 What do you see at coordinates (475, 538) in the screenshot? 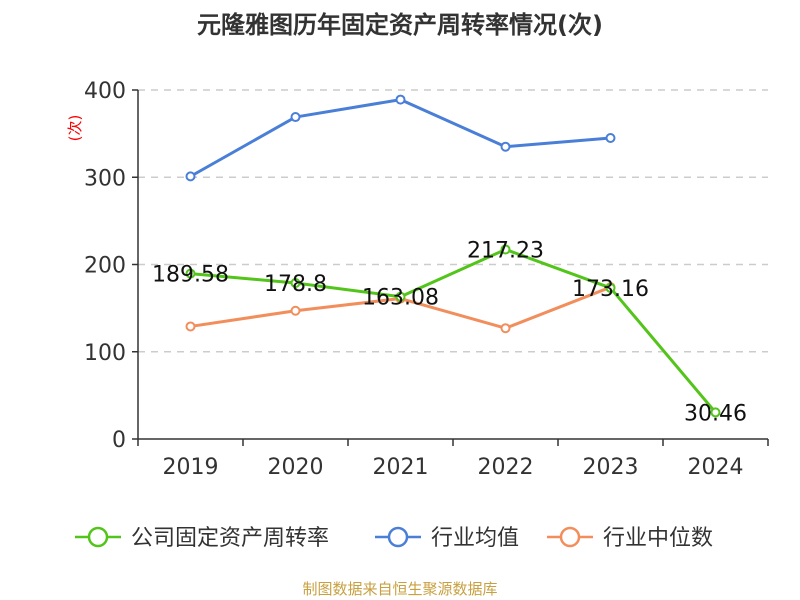
I see `legend-label: 行业均值` at bounding box center [475, 538].